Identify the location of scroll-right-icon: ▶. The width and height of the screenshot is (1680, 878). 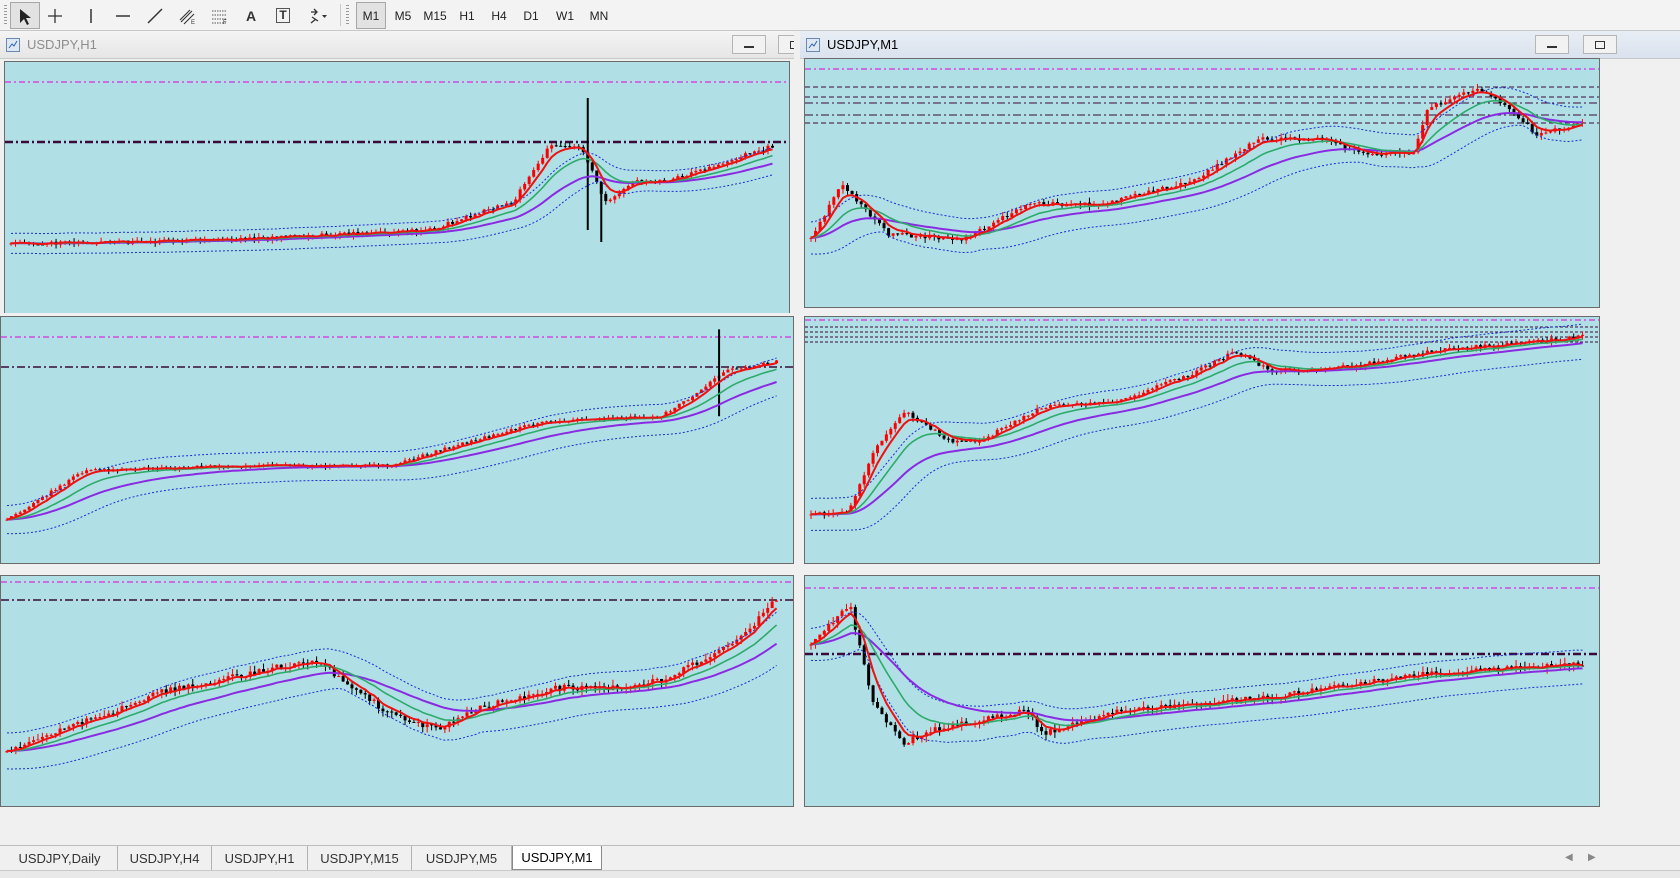
(1592, 857).